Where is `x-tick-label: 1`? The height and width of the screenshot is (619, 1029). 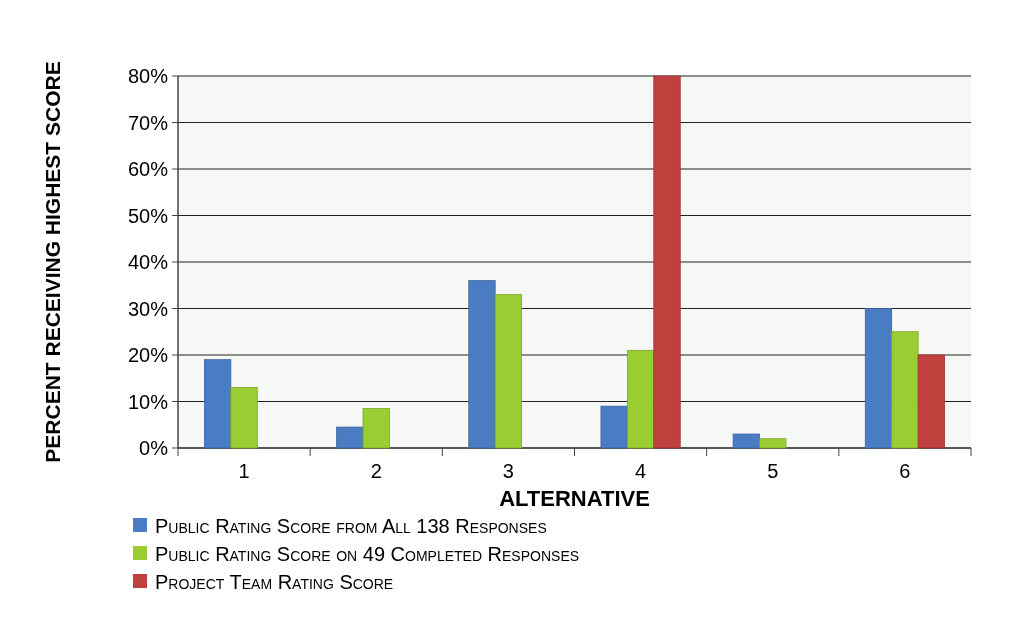
x-tick-label: 1 is located at coordinates (244, 471).